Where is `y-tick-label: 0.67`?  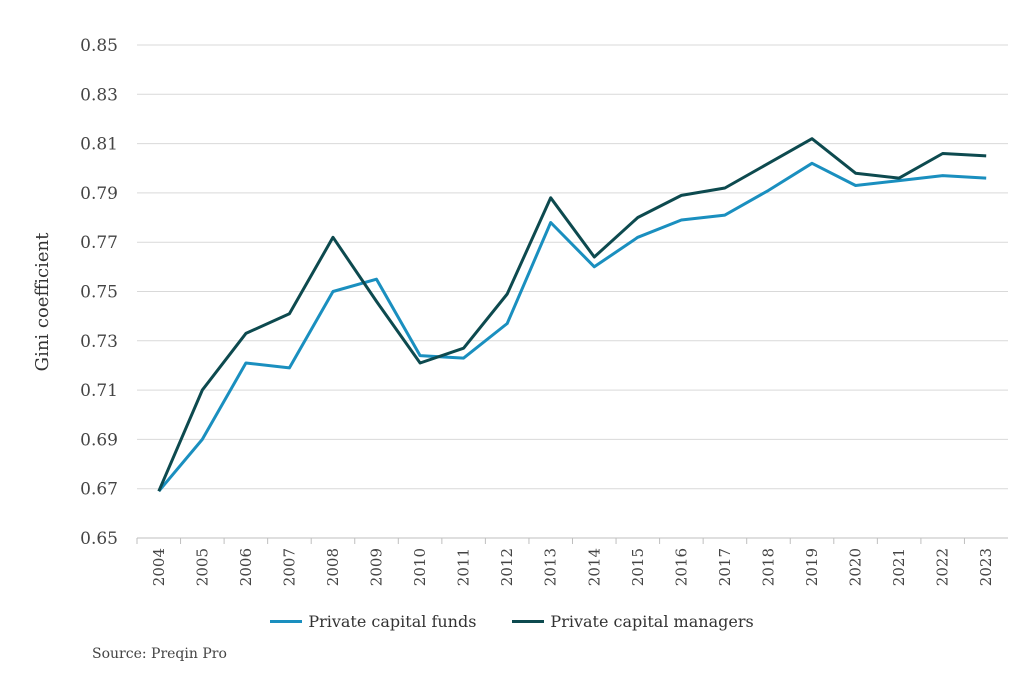
y-tick-label: 0.67 is located at coordinates (99, 490).